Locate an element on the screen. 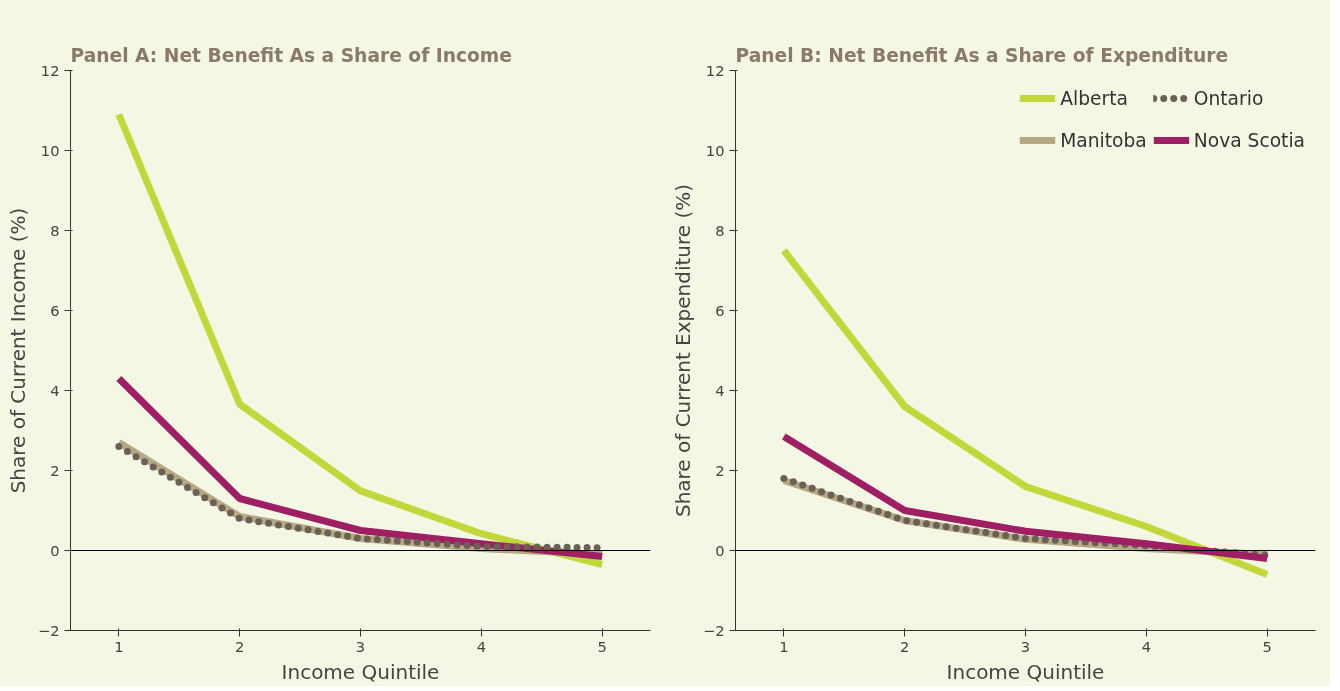 This screenshot has width=1340, height=691. legend-label: Ontario is located at coordinates (1228, 98).